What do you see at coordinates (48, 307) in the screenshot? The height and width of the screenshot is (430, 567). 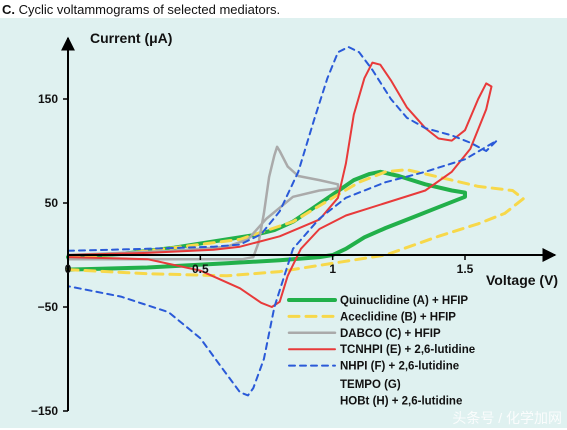 I see `y-tick-label: −50` at bounding box center [48, 307].